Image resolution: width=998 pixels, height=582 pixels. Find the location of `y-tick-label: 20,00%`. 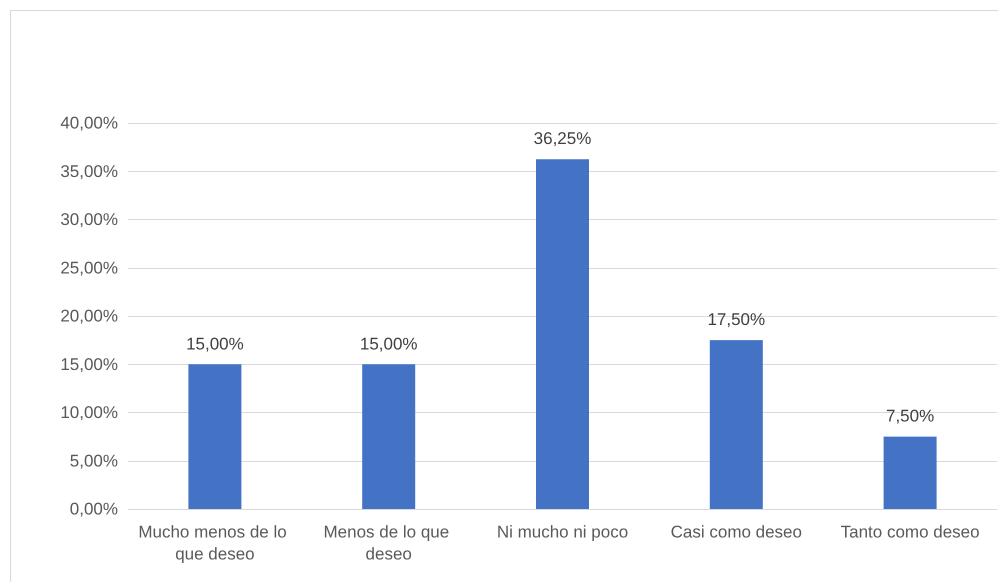

y-tick-label: 20,00% is located at coordinates (89, 316).